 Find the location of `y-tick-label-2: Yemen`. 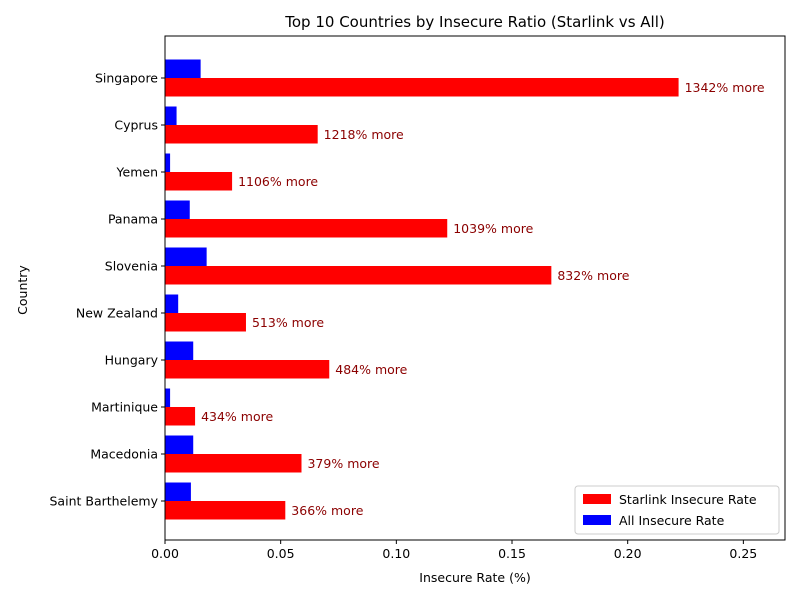

y-tick-label-2: Yemen is located at coordinates (137, 172).